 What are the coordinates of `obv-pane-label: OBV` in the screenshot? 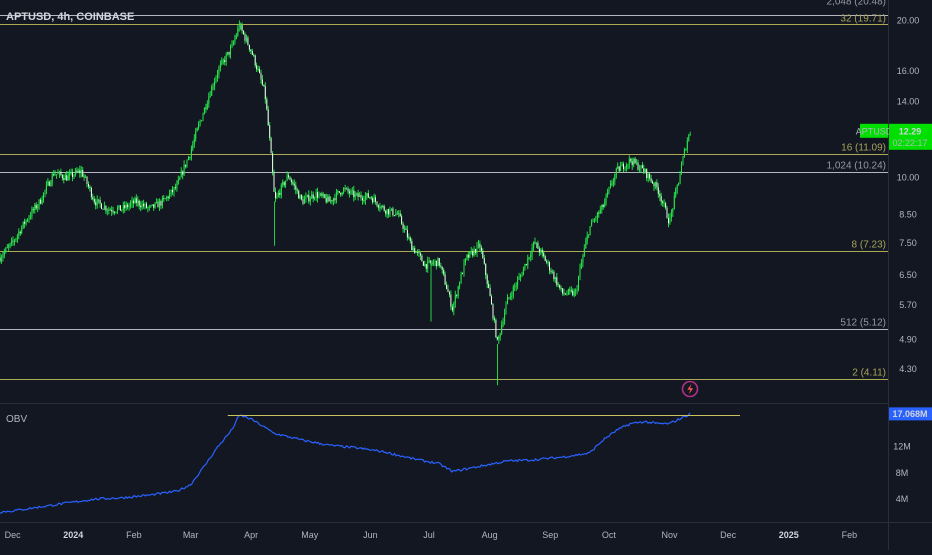 It's located at (16, 419).